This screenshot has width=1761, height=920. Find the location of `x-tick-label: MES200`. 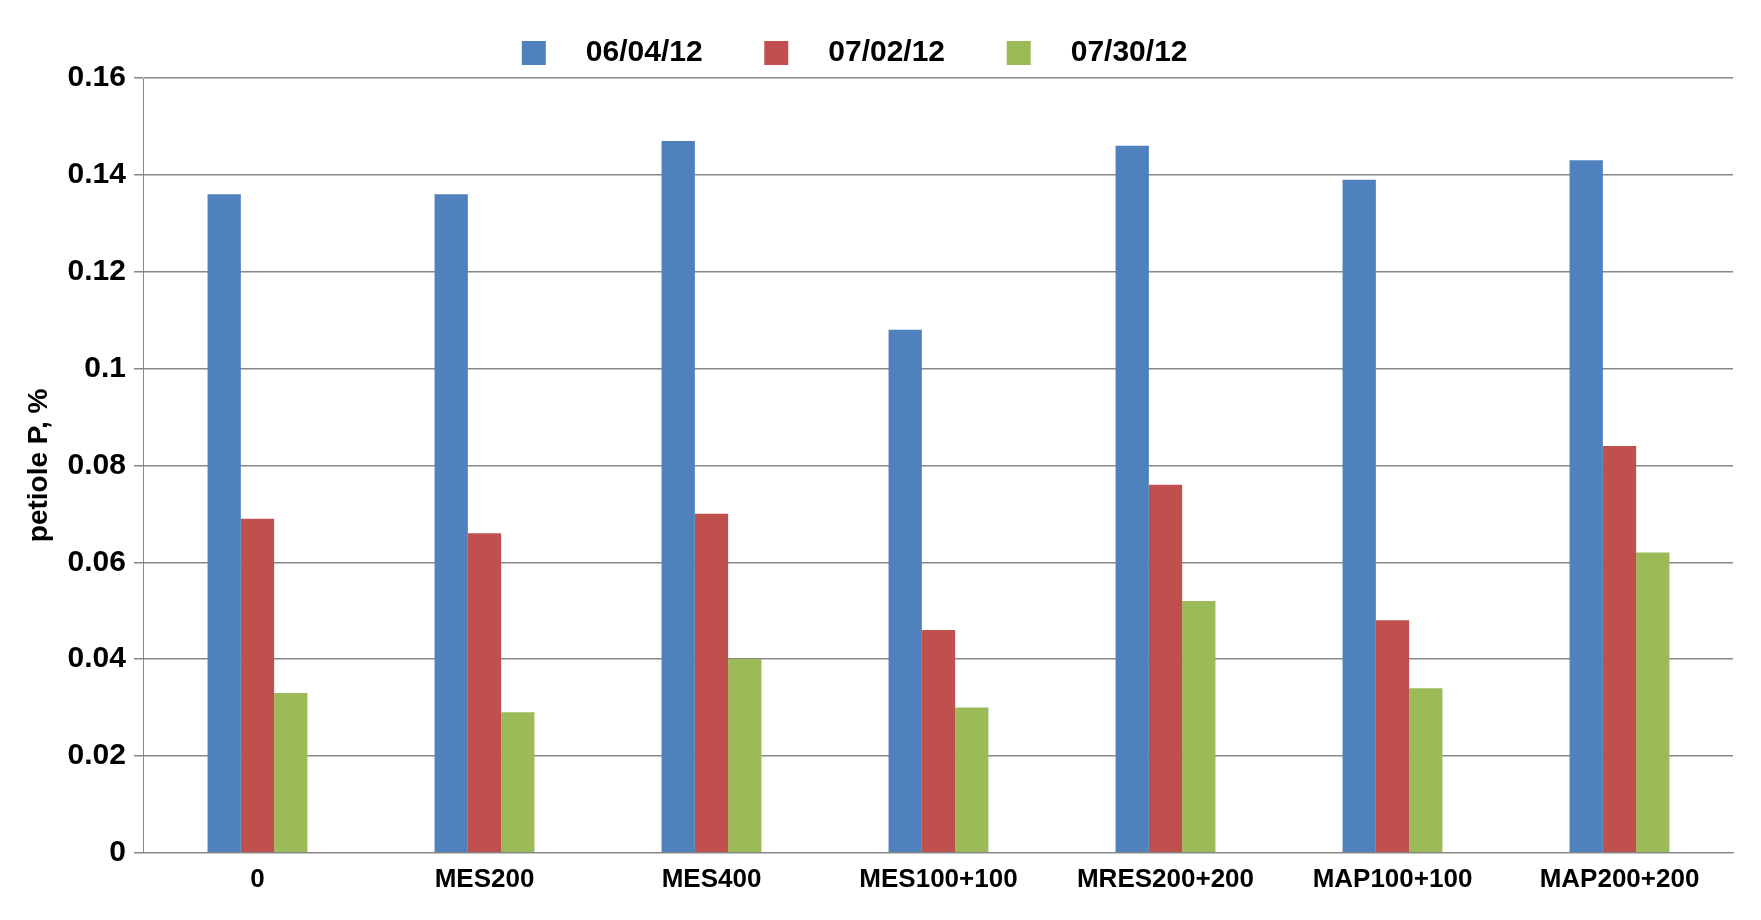

x-tick-label: MES200 is located at coordinates (484, 877).